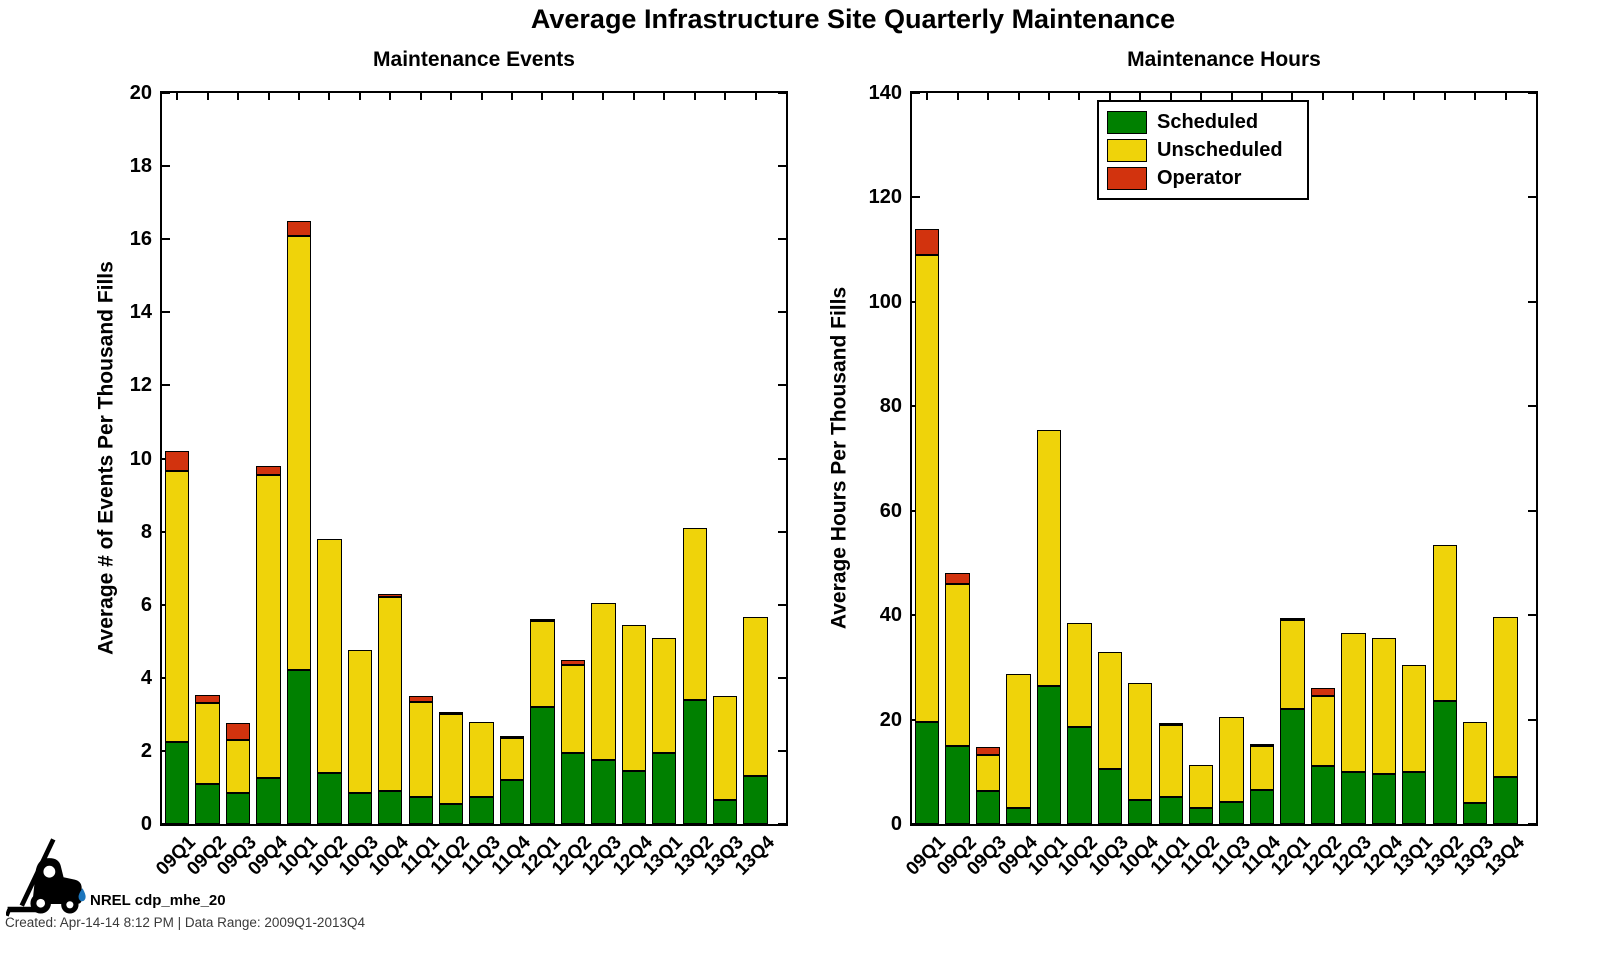  I want to click on legend-label-operator: Operator, so click(1199, 177).